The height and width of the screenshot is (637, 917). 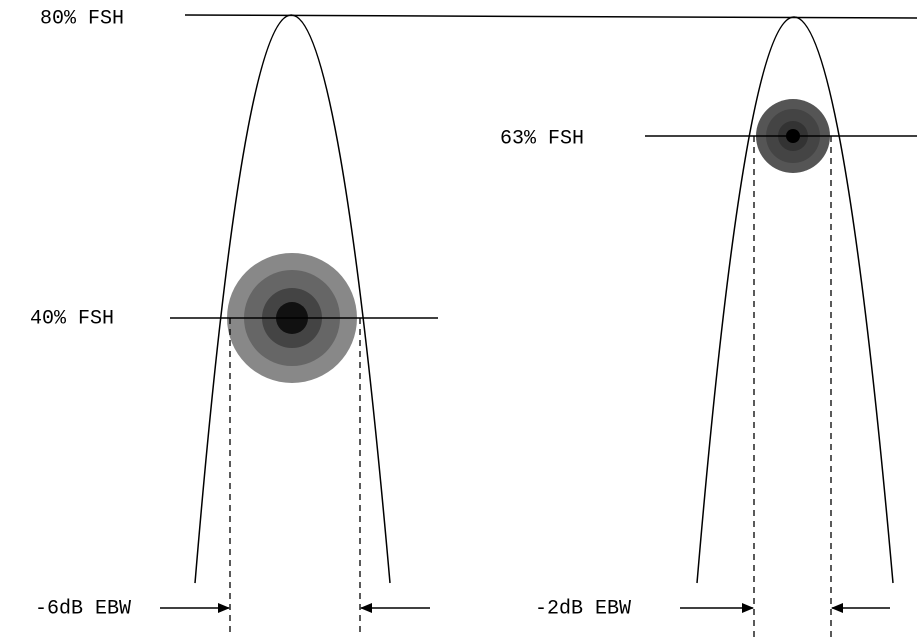 What do you see at coordinates (83, 608) in the screenshot?
I see `width-label: -6dB EBW` at bounding box center [83, 608].